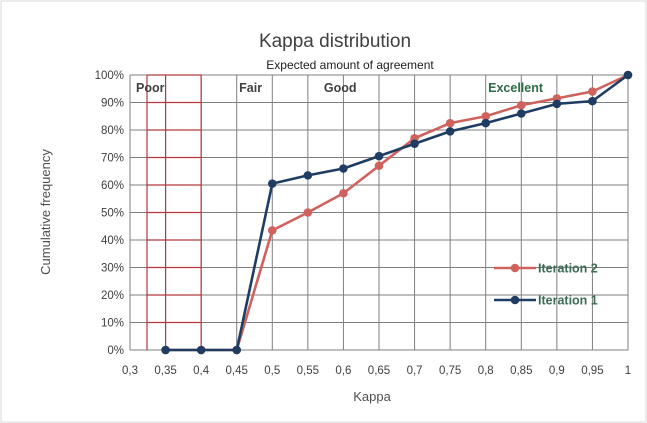 The width and height of the screenshot is (647, 423). I want to click on y-tick-label: 40%, so click(112, 241).